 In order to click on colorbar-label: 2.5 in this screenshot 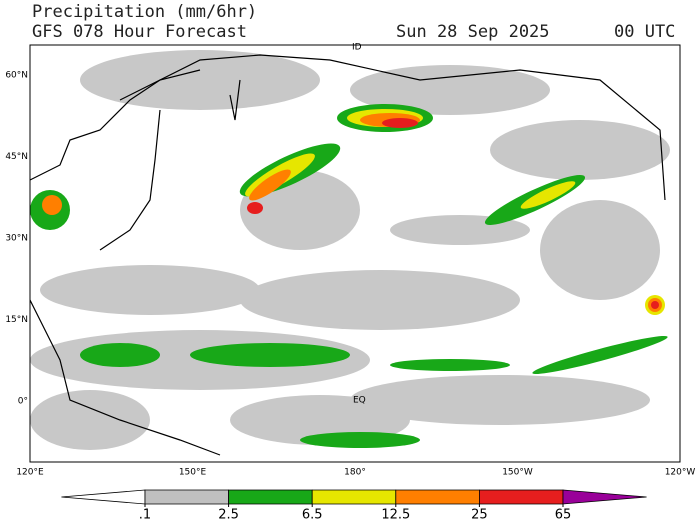, I will do `click(228, 515)`.